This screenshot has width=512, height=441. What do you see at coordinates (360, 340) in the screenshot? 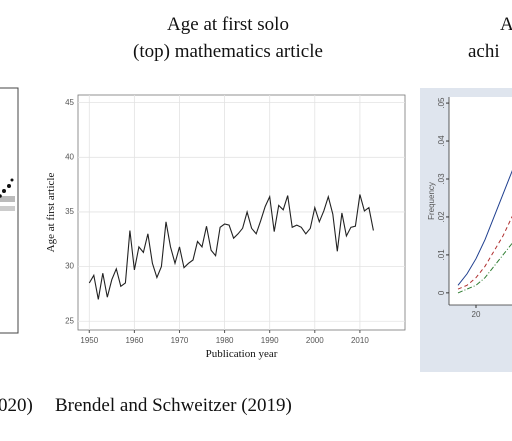
I see `x-tick-label: 2010` at bounding box center [360, 340].